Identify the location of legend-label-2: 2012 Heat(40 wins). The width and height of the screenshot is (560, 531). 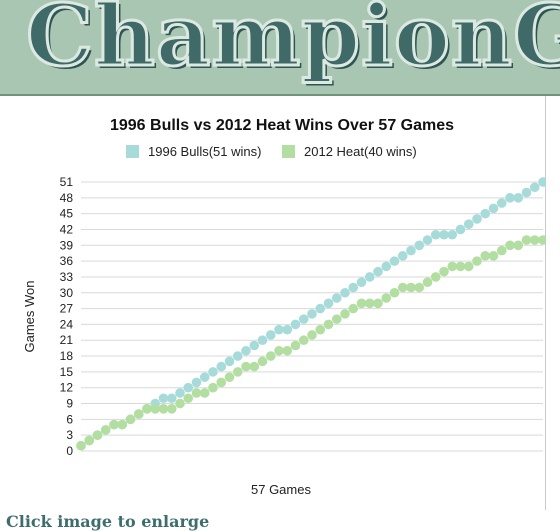
(360, 151).